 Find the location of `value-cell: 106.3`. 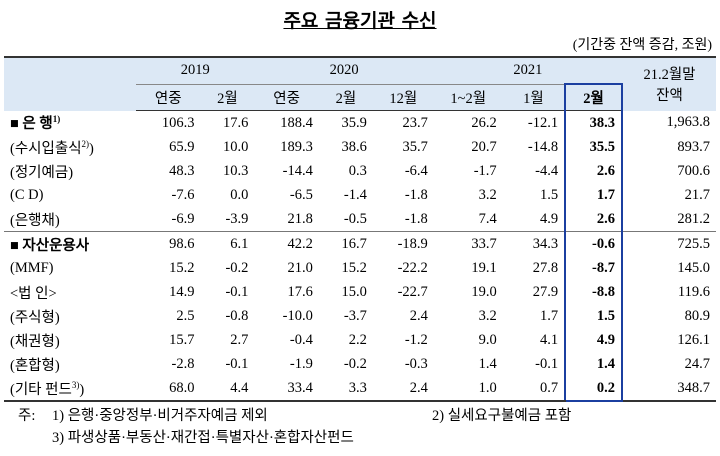

value-cell: 106.3 is located at coordinates (178, 122).